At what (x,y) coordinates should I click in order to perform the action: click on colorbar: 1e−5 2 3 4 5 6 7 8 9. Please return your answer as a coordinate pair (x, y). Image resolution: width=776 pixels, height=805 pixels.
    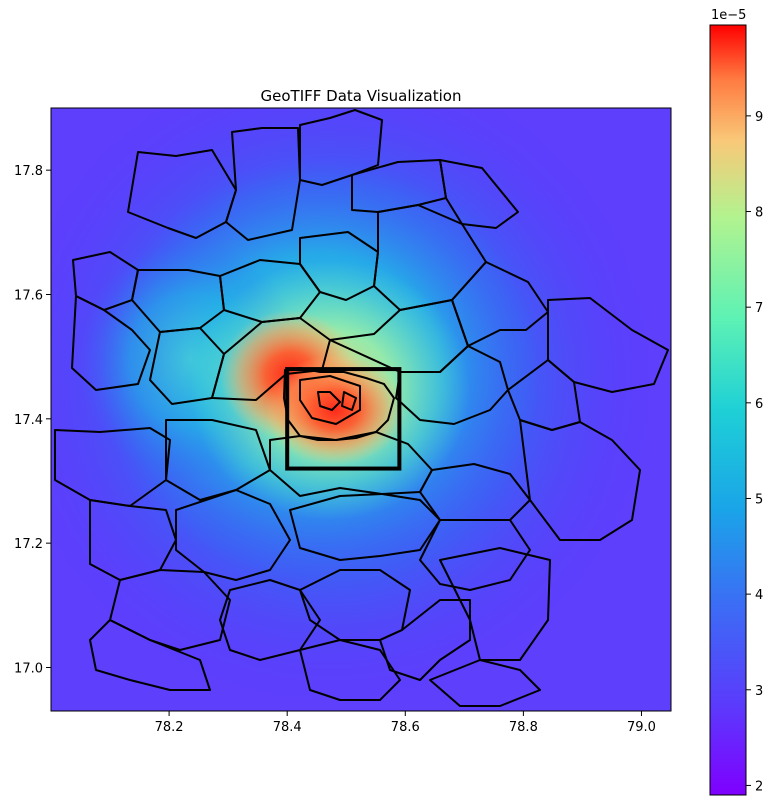
    Looking at the image, I should click on (736, 402).